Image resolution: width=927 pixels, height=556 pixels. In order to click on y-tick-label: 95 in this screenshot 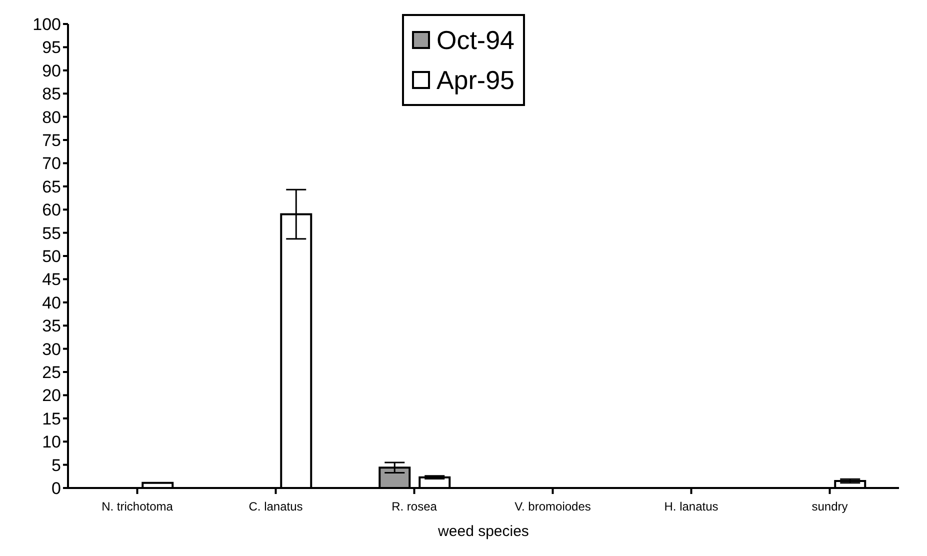, I will do `click(51, 48)`.